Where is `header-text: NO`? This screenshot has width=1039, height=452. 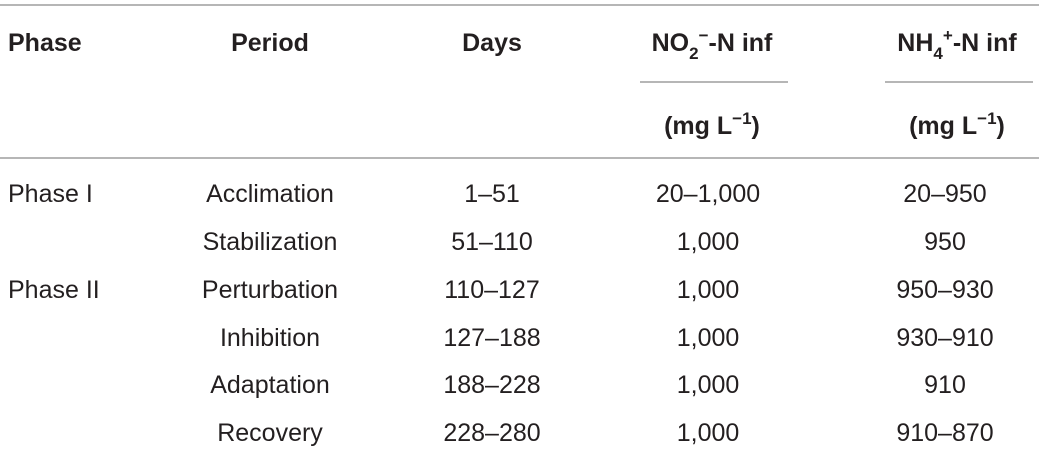
header-text: NO is located at coordinates (671, 43).